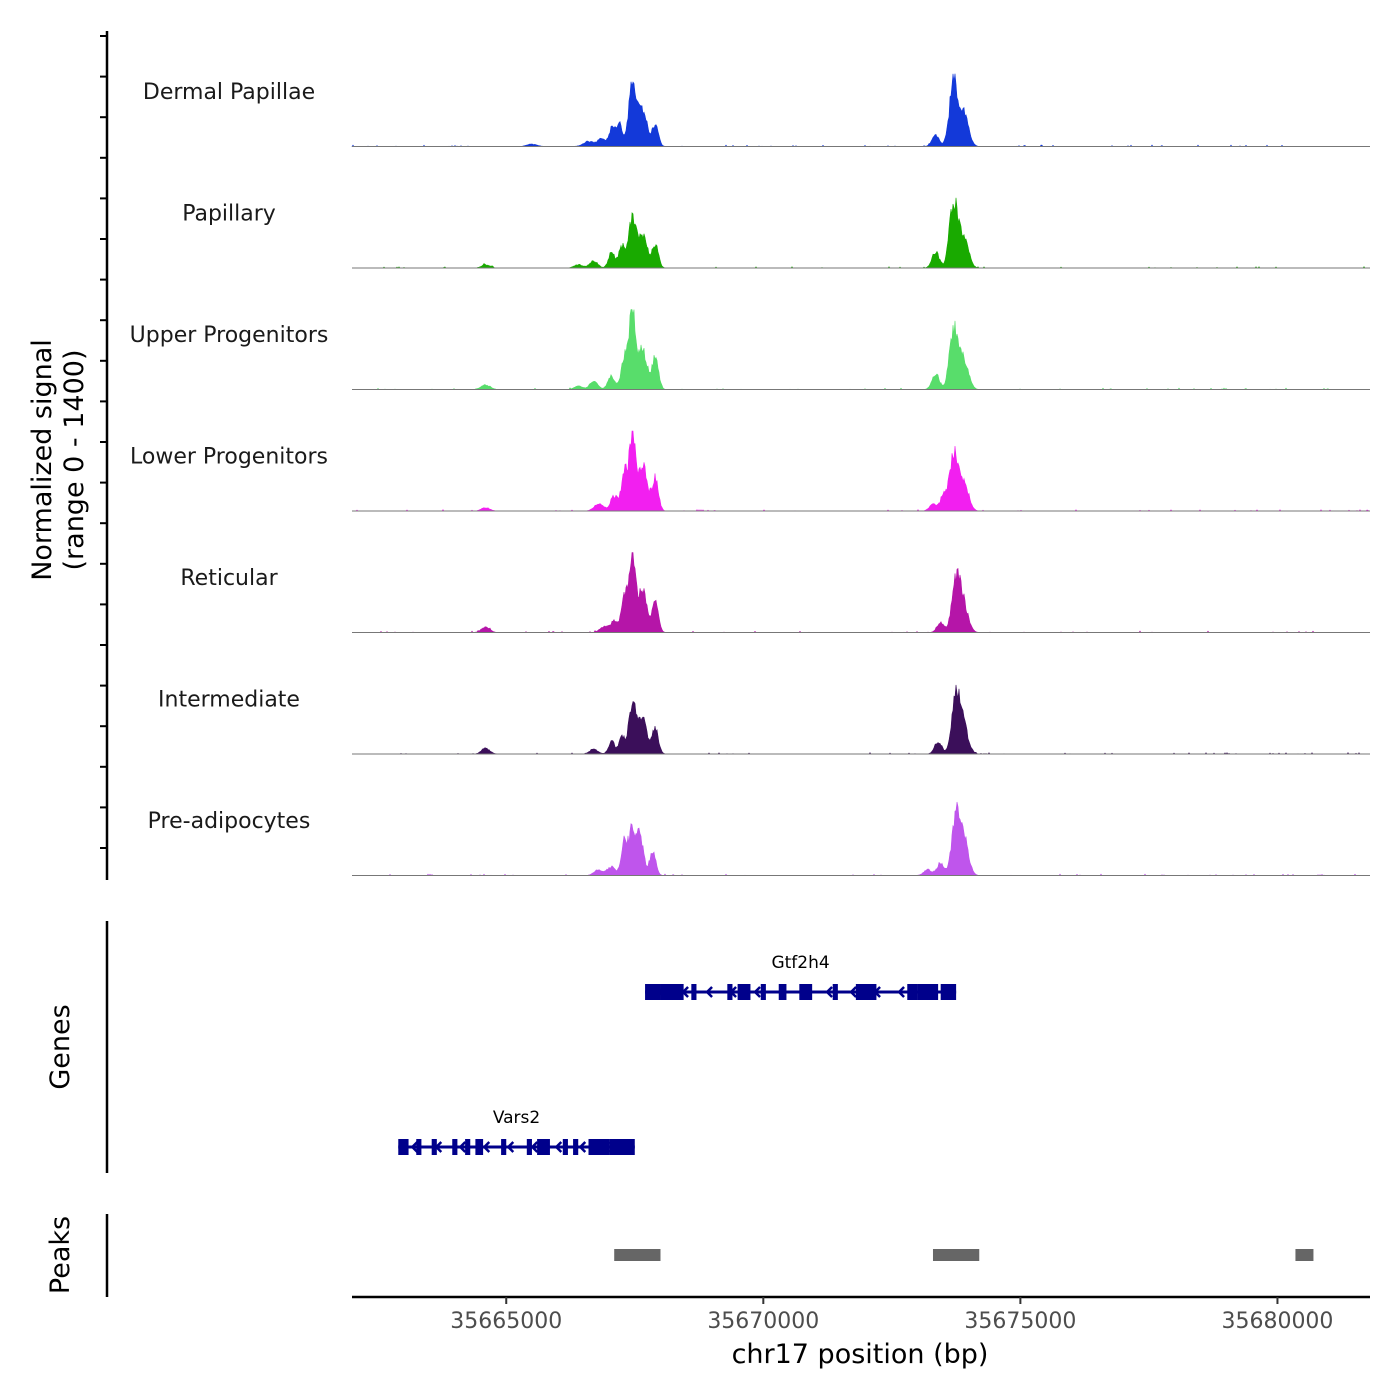 This screenshot has width=1400, height=1400. I want to click on peak-track, so click(964, 1255).